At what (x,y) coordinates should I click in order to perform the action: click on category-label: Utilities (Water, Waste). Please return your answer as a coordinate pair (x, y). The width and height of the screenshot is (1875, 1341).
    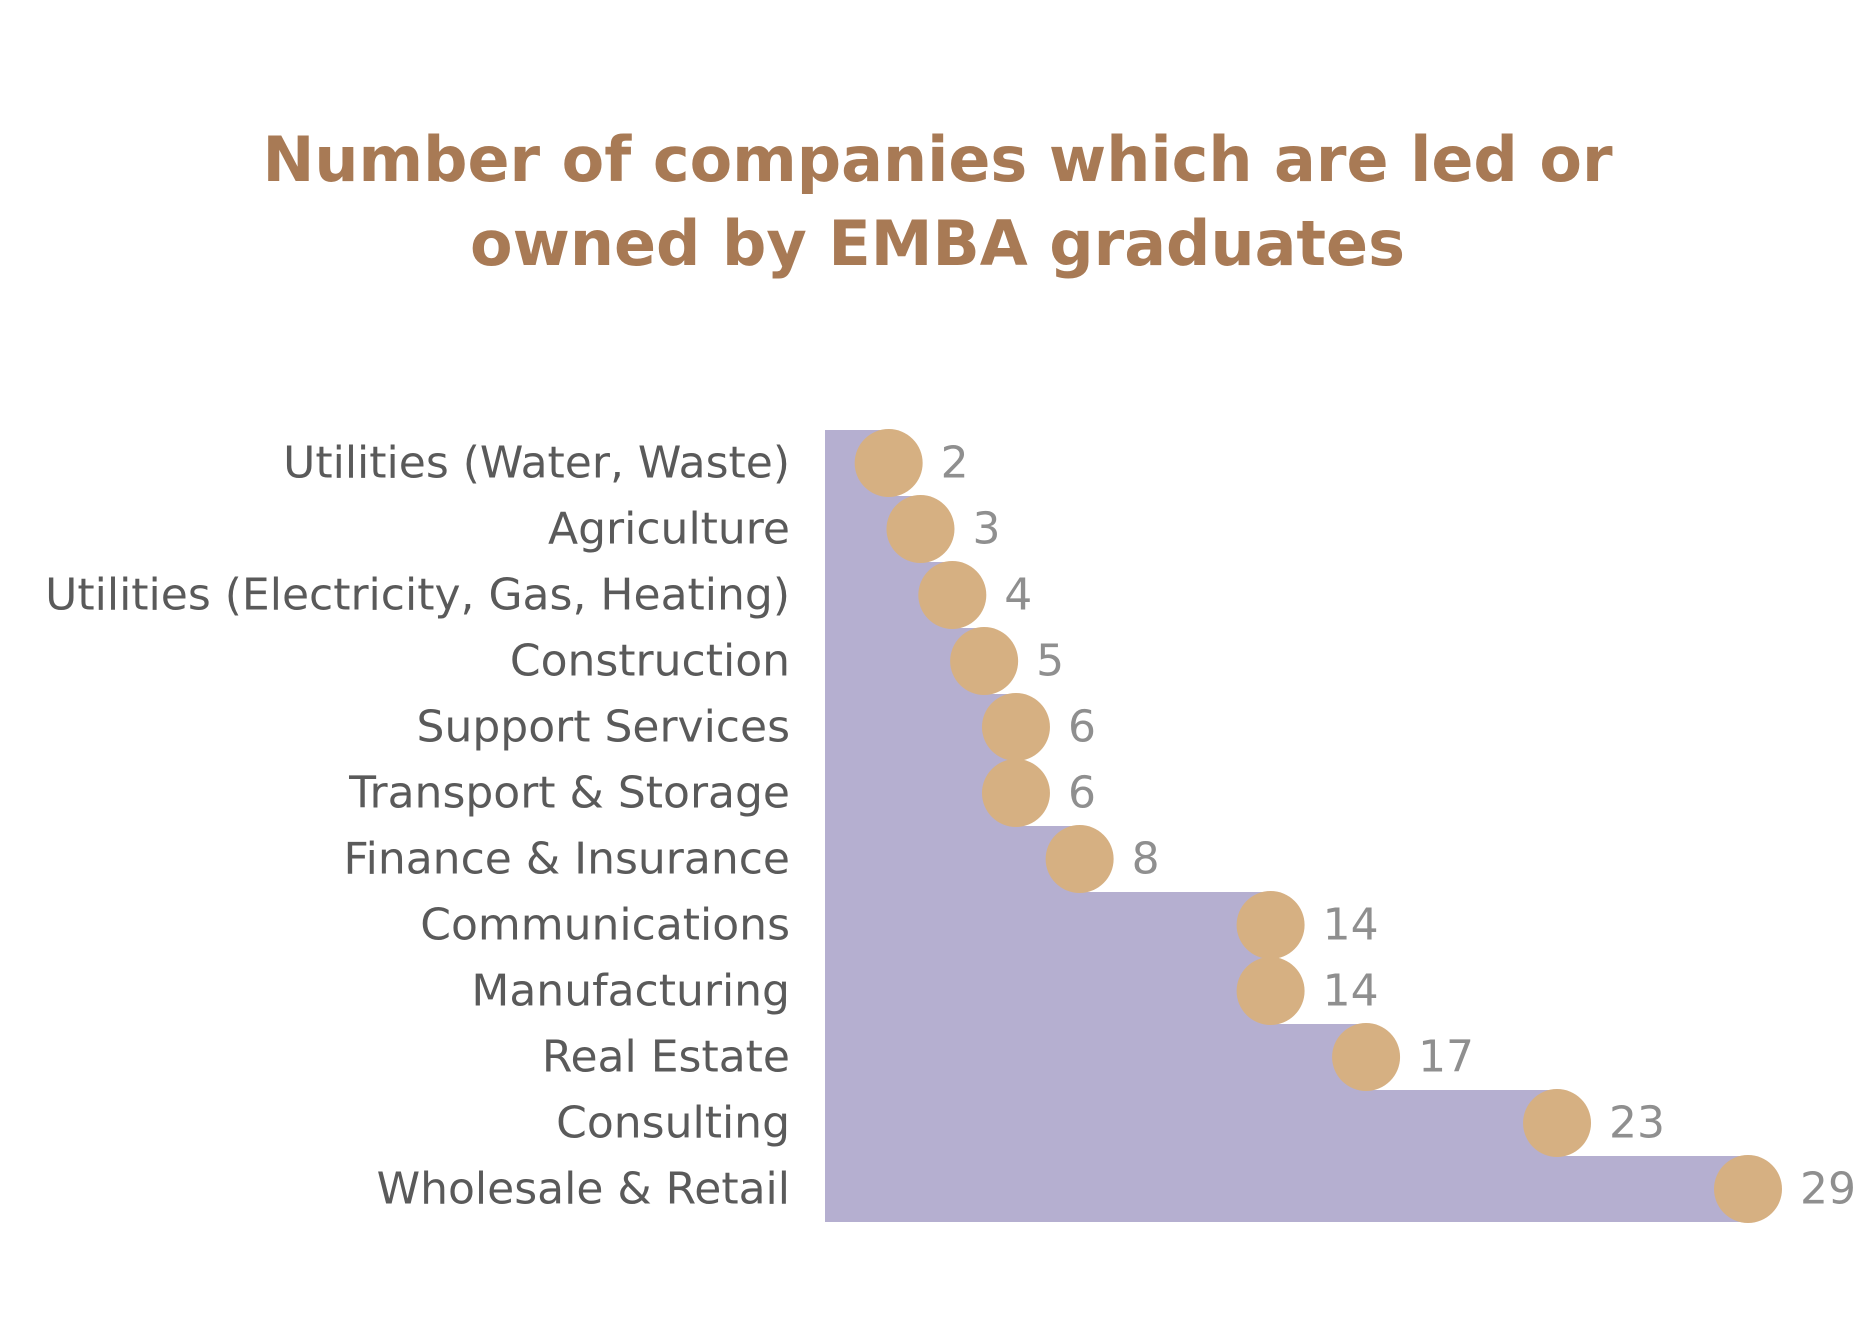
    Looking at the image, I should click on (536, 463).